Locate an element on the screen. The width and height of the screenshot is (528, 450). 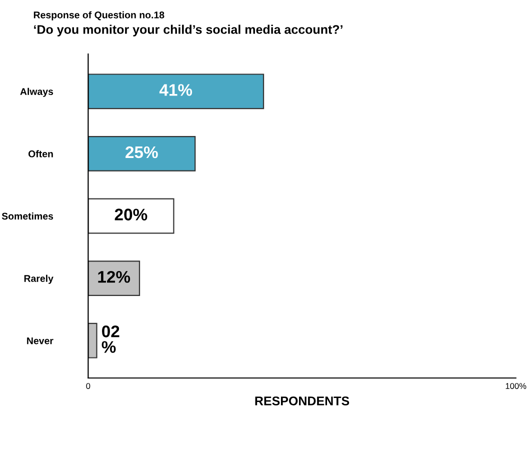
data-label: 12% is located at coordinates (114, 276).